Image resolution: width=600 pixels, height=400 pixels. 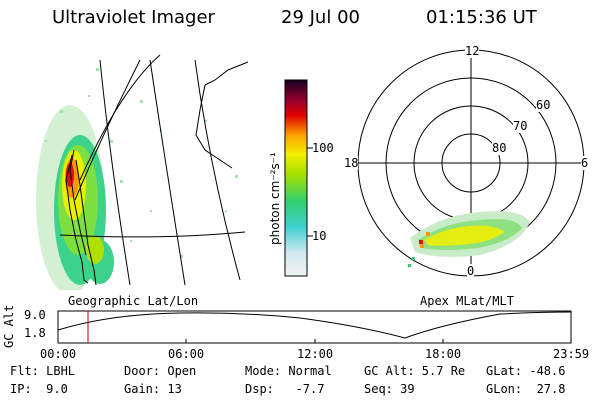 I want to click on colorbar-tick-100: 100, so click(x=323, y=148).